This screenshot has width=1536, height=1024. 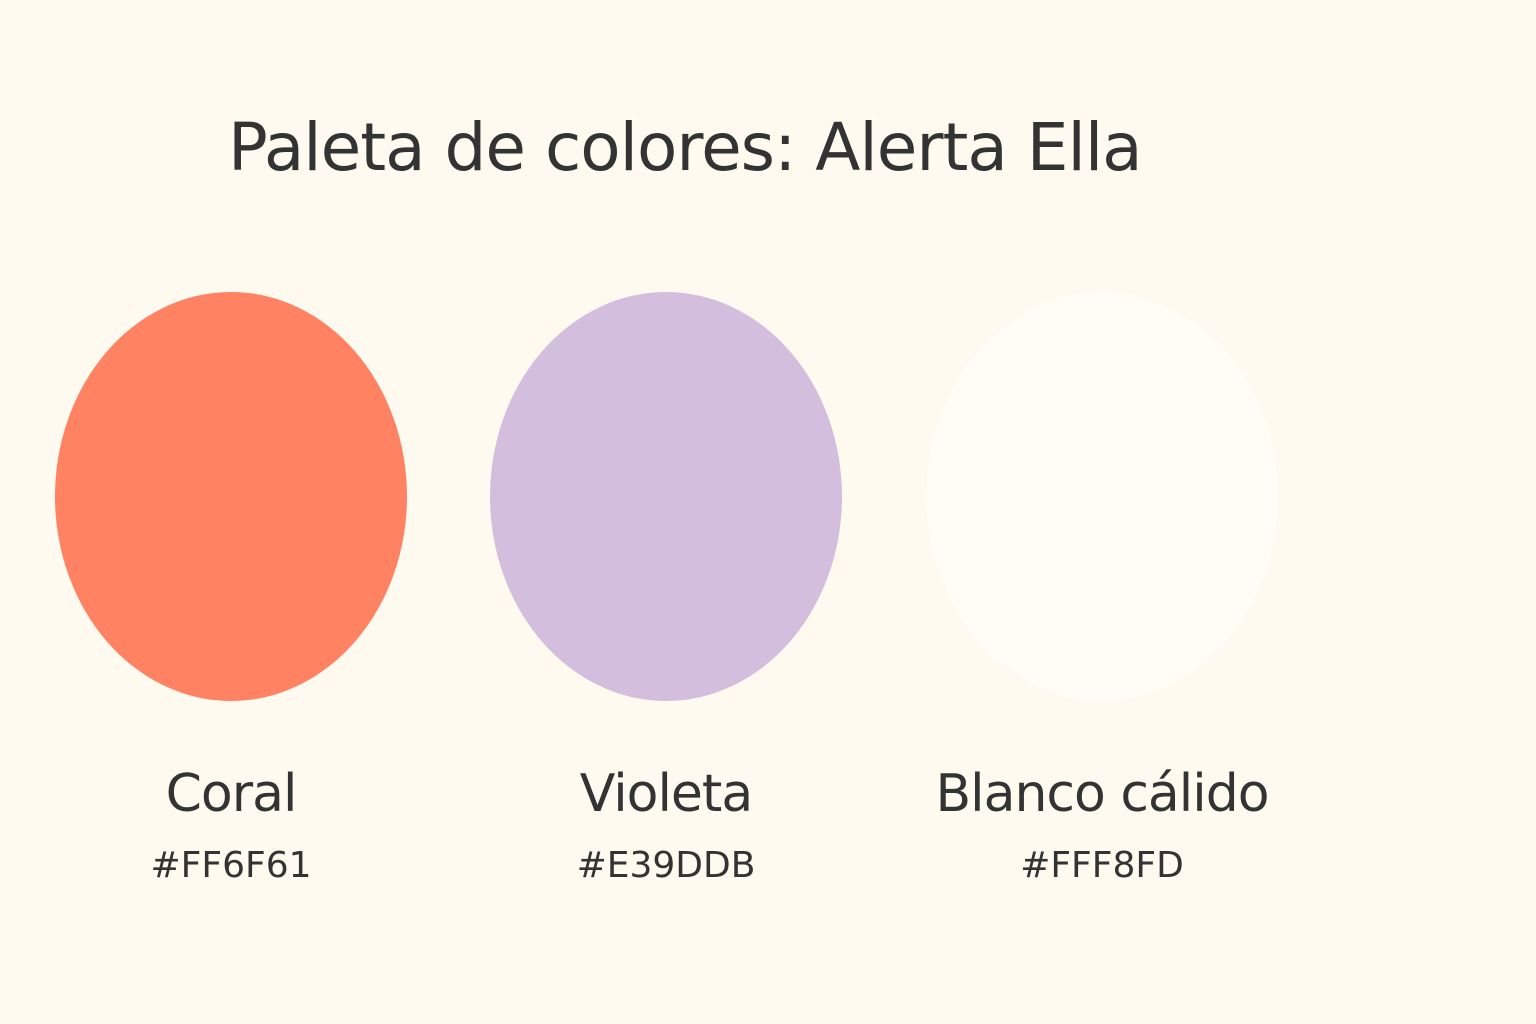 I want to click on swatch-warm-white: Blanco cálido #FFF8FD, so click(x=1102, y=589).